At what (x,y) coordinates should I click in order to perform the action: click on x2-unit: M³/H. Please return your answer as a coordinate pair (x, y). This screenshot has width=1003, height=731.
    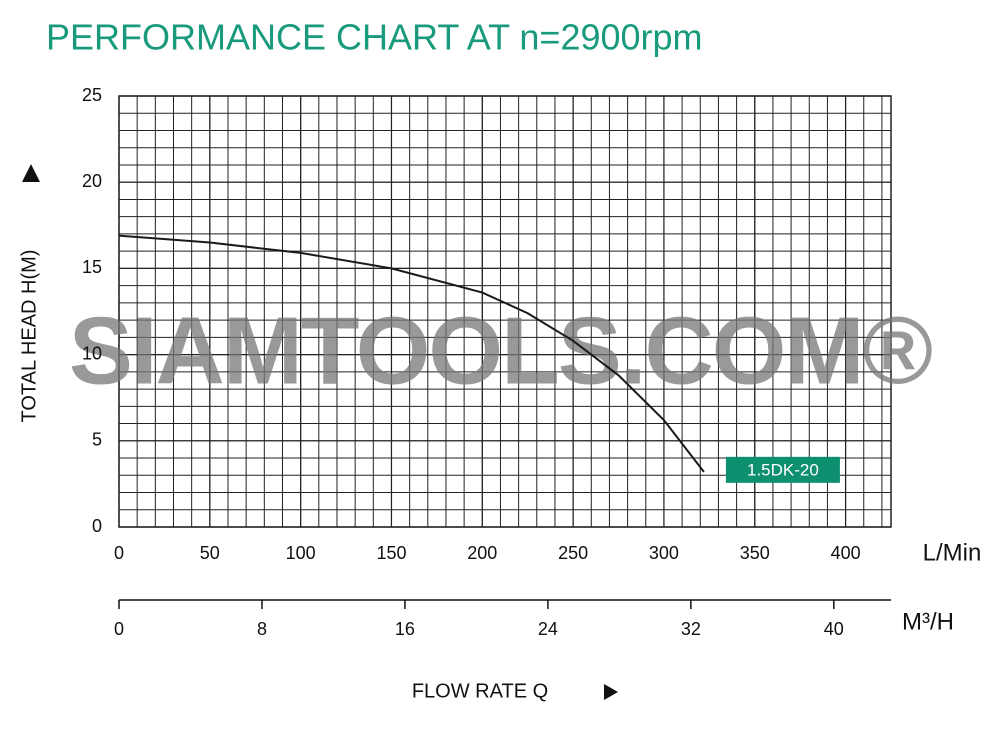
    Looking at the image, I should click on (928, 621).